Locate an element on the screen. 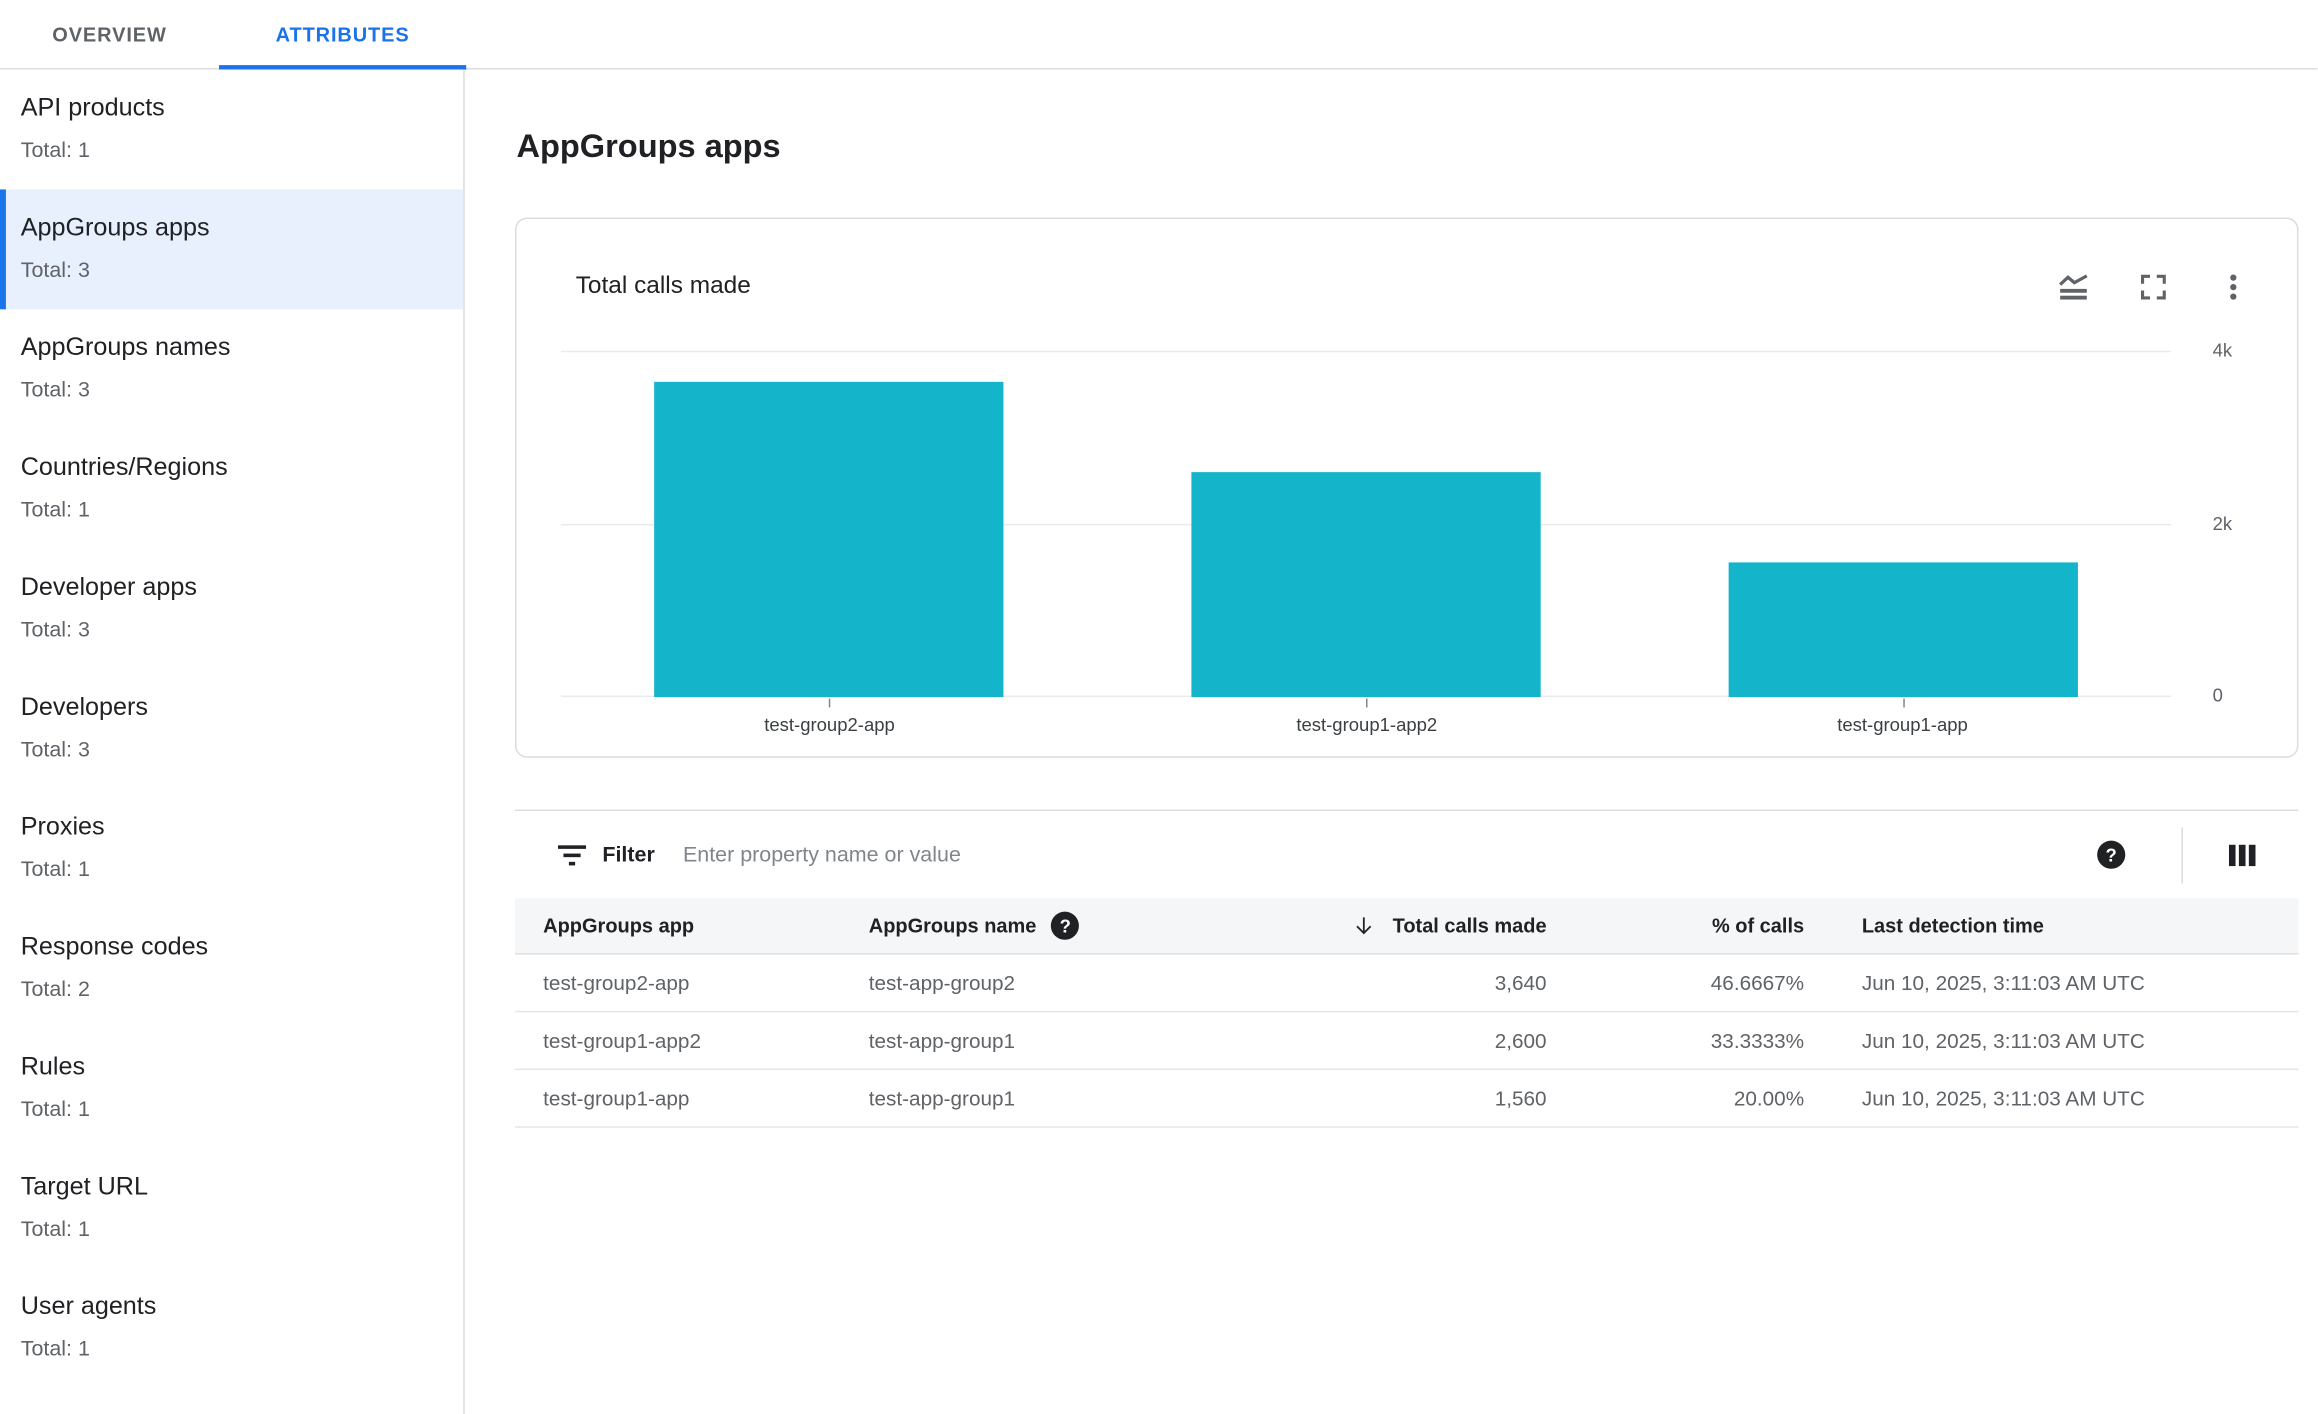 Image resolution: width=2318 pixels, height=1414 pixels. sidebar-item-label: AppGroups apps is located at coordinates (115, 227).